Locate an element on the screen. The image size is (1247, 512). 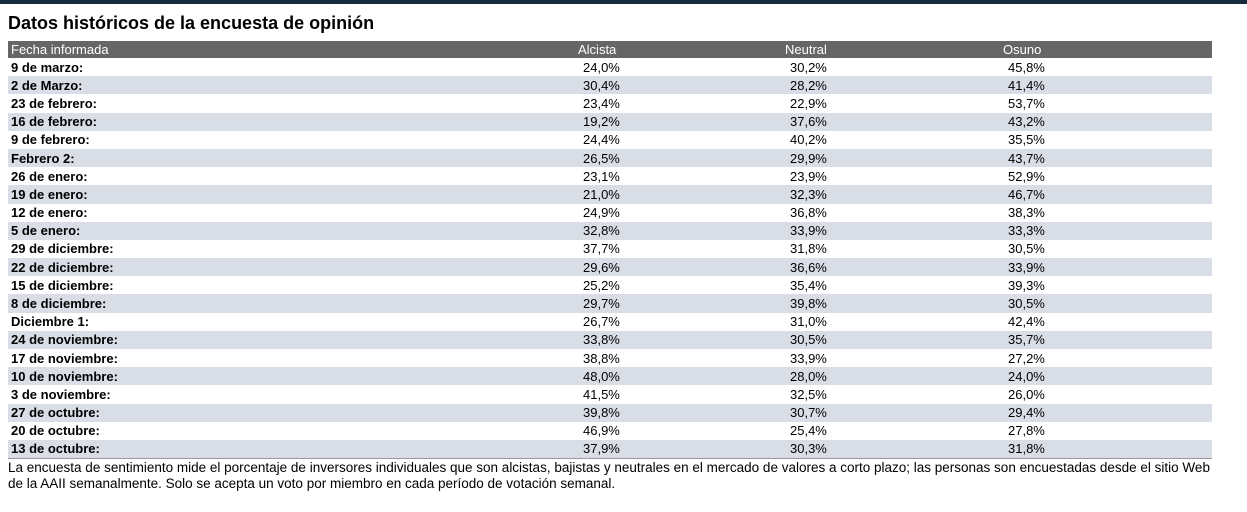
date-cell: 24 de noviembre: is located at coordinates (64, 340).